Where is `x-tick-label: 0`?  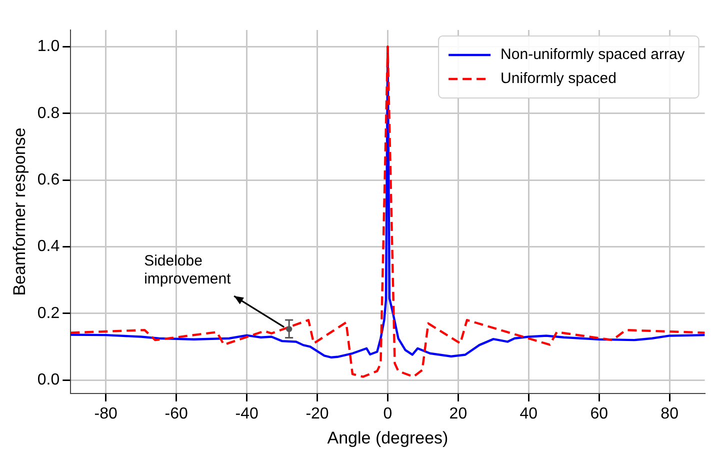
x-tick-label: 0 is located at coordinates (387, 413).